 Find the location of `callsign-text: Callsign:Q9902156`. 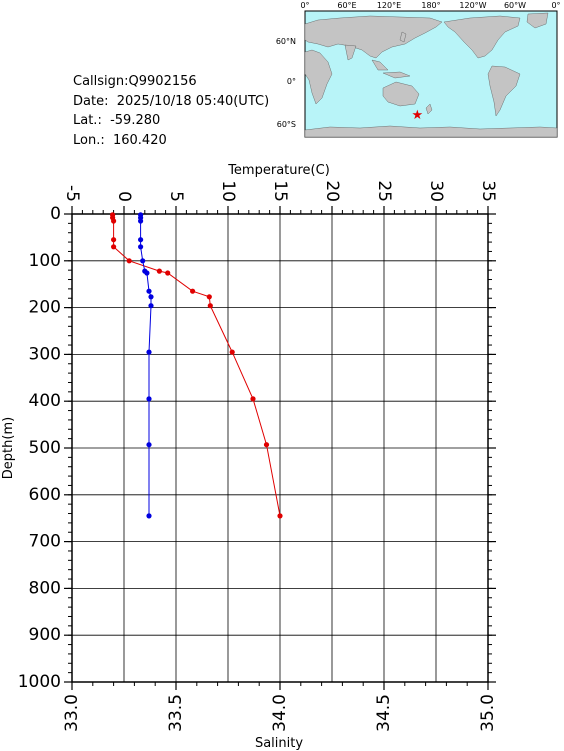

callsign-text: Callsign:Q9902156 is located at coordinates (135, 81).